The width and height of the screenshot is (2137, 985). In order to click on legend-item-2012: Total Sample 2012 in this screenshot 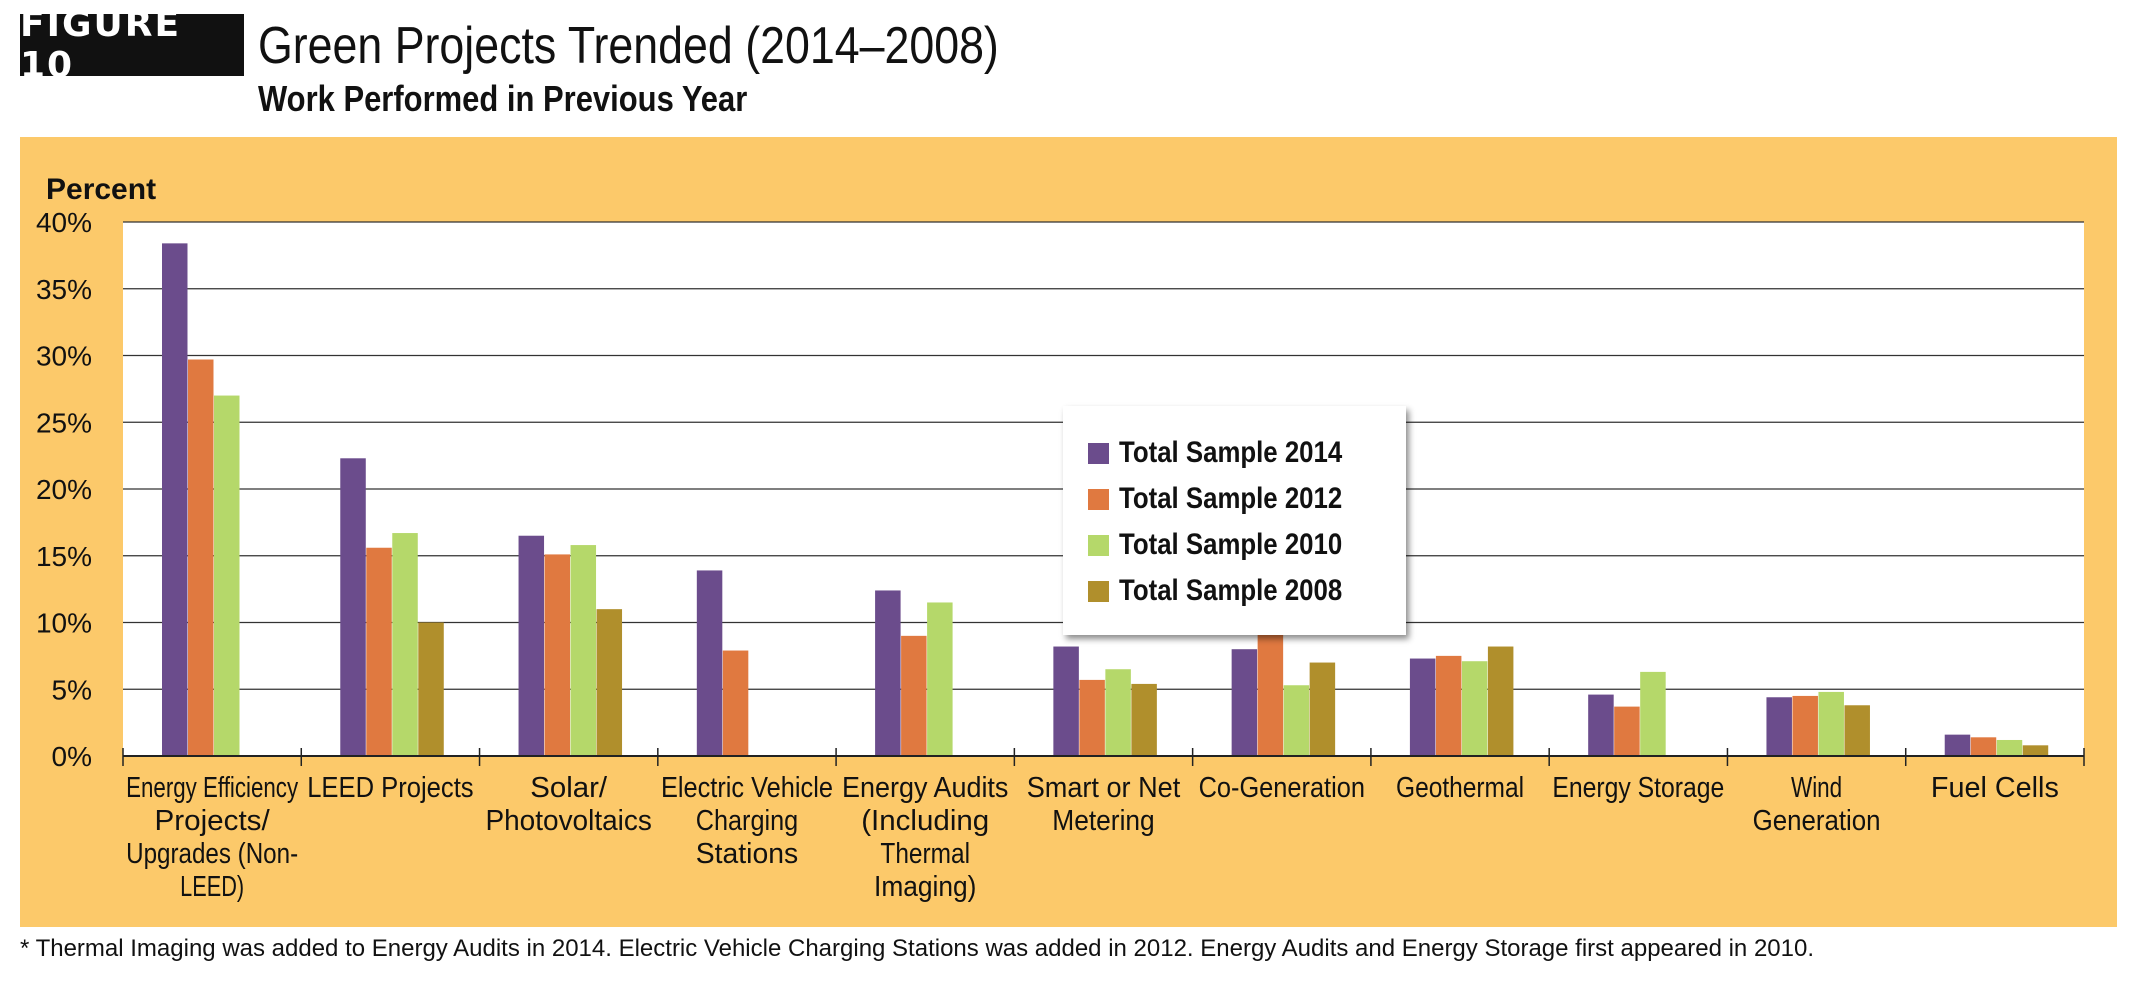, I will do `click(1233, 499)`.